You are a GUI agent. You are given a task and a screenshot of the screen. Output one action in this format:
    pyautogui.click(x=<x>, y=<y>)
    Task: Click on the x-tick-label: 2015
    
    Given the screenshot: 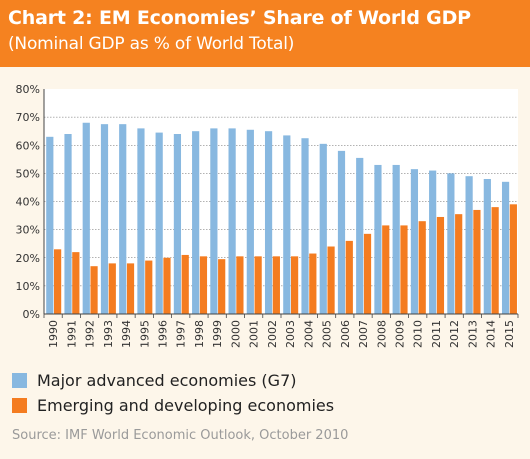 What is the action you would take?
    pyautogui.click(x=509, y=334)
    